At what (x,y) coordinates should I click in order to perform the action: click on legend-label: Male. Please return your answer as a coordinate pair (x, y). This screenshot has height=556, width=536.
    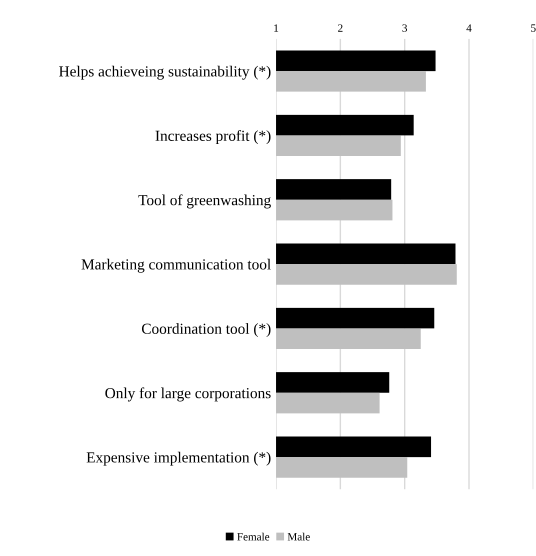
    Looking at the image, I should click on (299, 536).